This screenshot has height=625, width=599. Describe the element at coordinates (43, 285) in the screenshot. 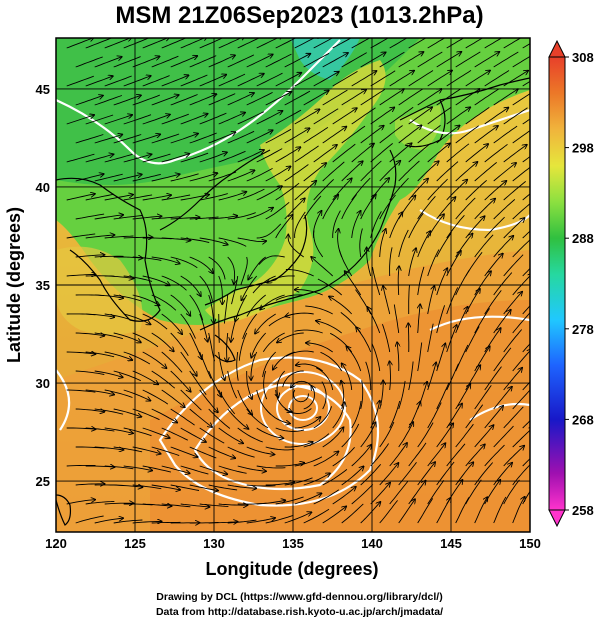

I see `y-axis-ticks: 25 30 35 40 45` at that location.